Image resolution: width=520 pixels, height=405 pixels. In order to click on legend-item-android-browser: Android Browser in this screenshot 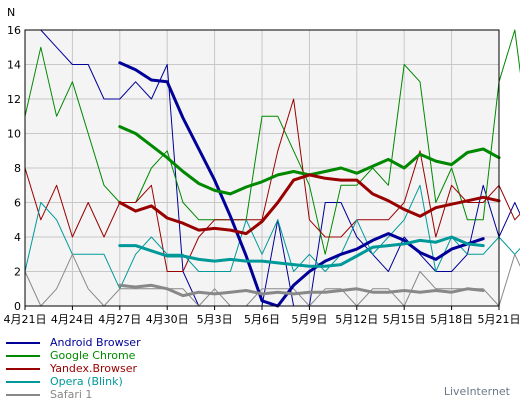, I will do `click(73, 342)`.